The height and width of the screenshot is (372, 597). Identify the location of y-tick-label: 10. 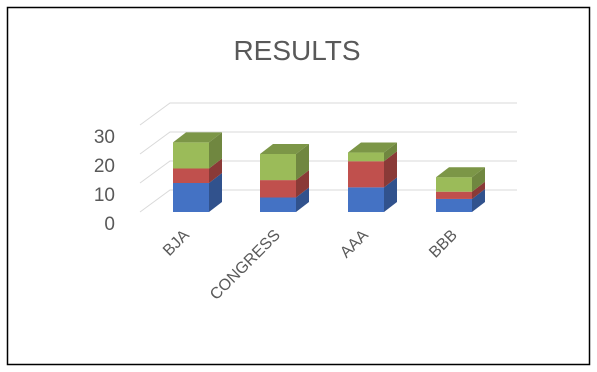
(104, 195).